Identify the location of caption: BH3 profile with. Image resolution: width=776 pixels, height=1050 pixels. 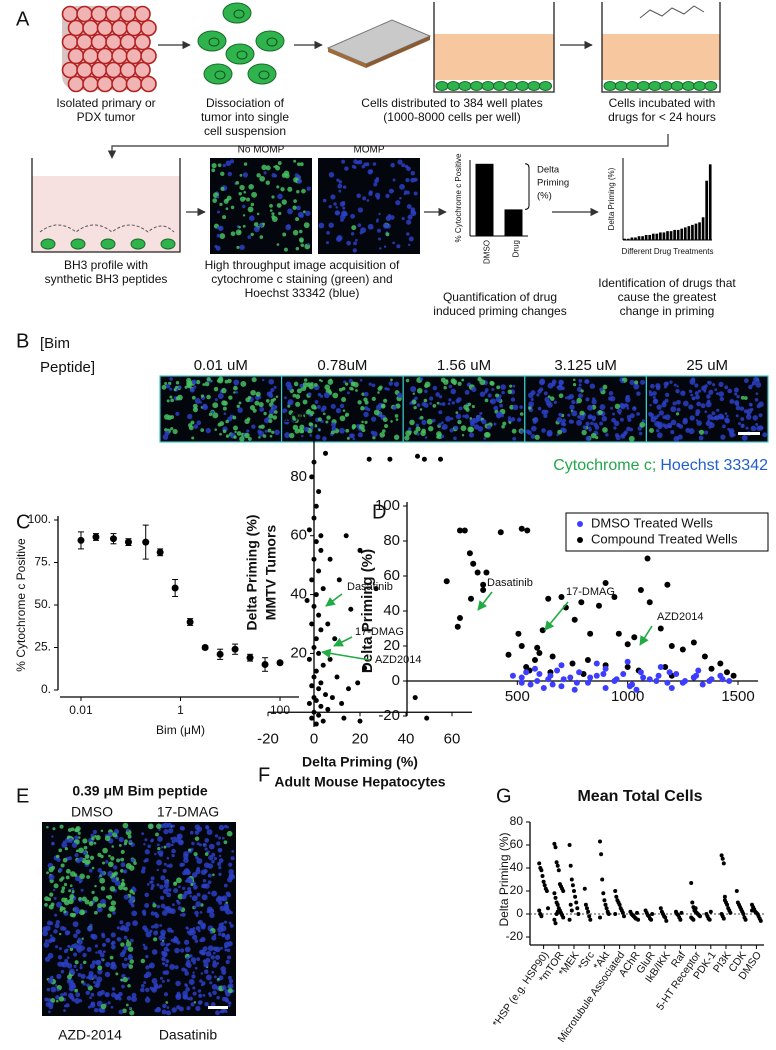
(106, 265).